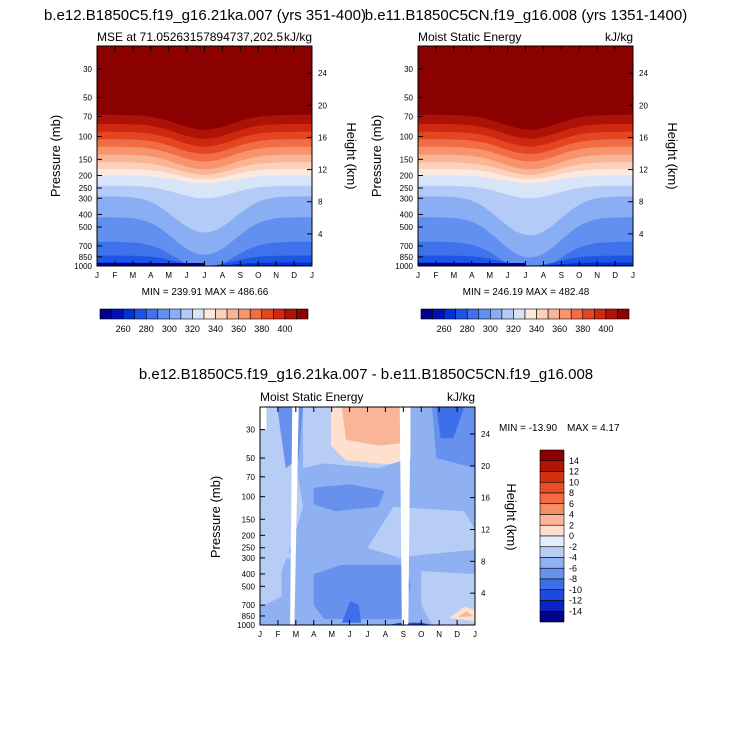 The image size is (730, 729). What do you see at coordinates (574, 472) in the screenshot?
I see `colorbar-label: 12` at bounding box center [574, 472].